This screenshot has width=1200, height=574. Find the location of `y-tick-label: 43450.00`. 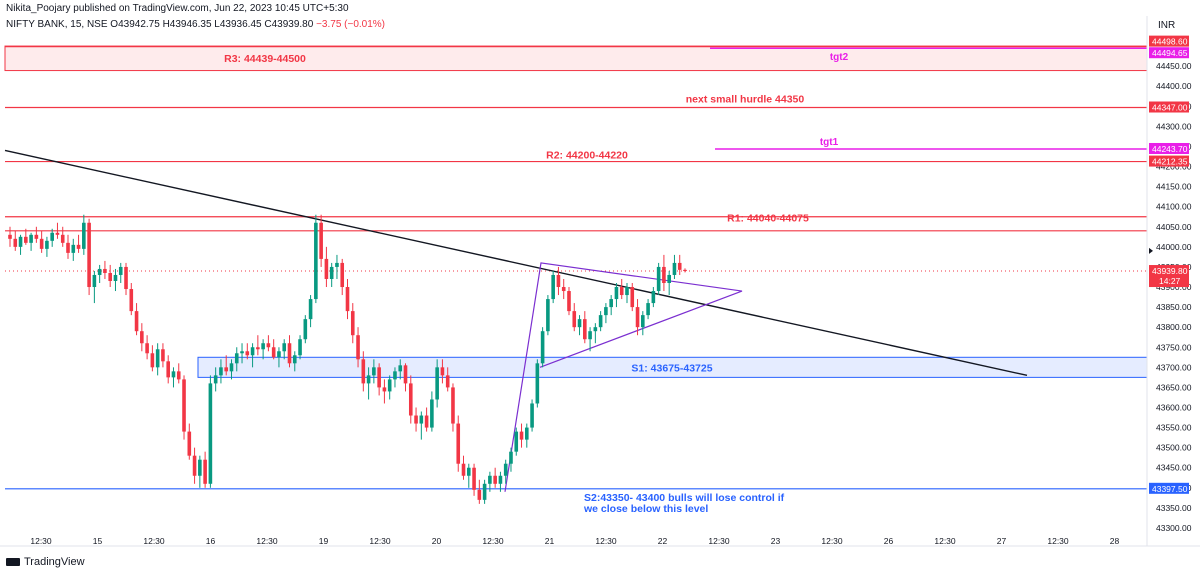

y-tick-label: 43450.00 is located at coordinates (1174, 468).